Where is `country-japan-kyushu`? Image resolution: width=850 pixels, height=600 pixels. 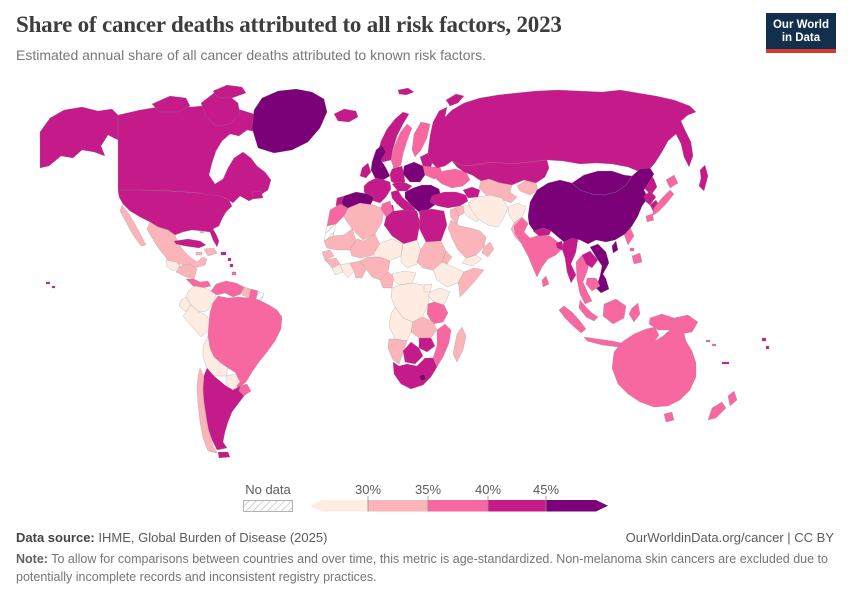
country-japan-kyushu is located at coordinates (650, 218).